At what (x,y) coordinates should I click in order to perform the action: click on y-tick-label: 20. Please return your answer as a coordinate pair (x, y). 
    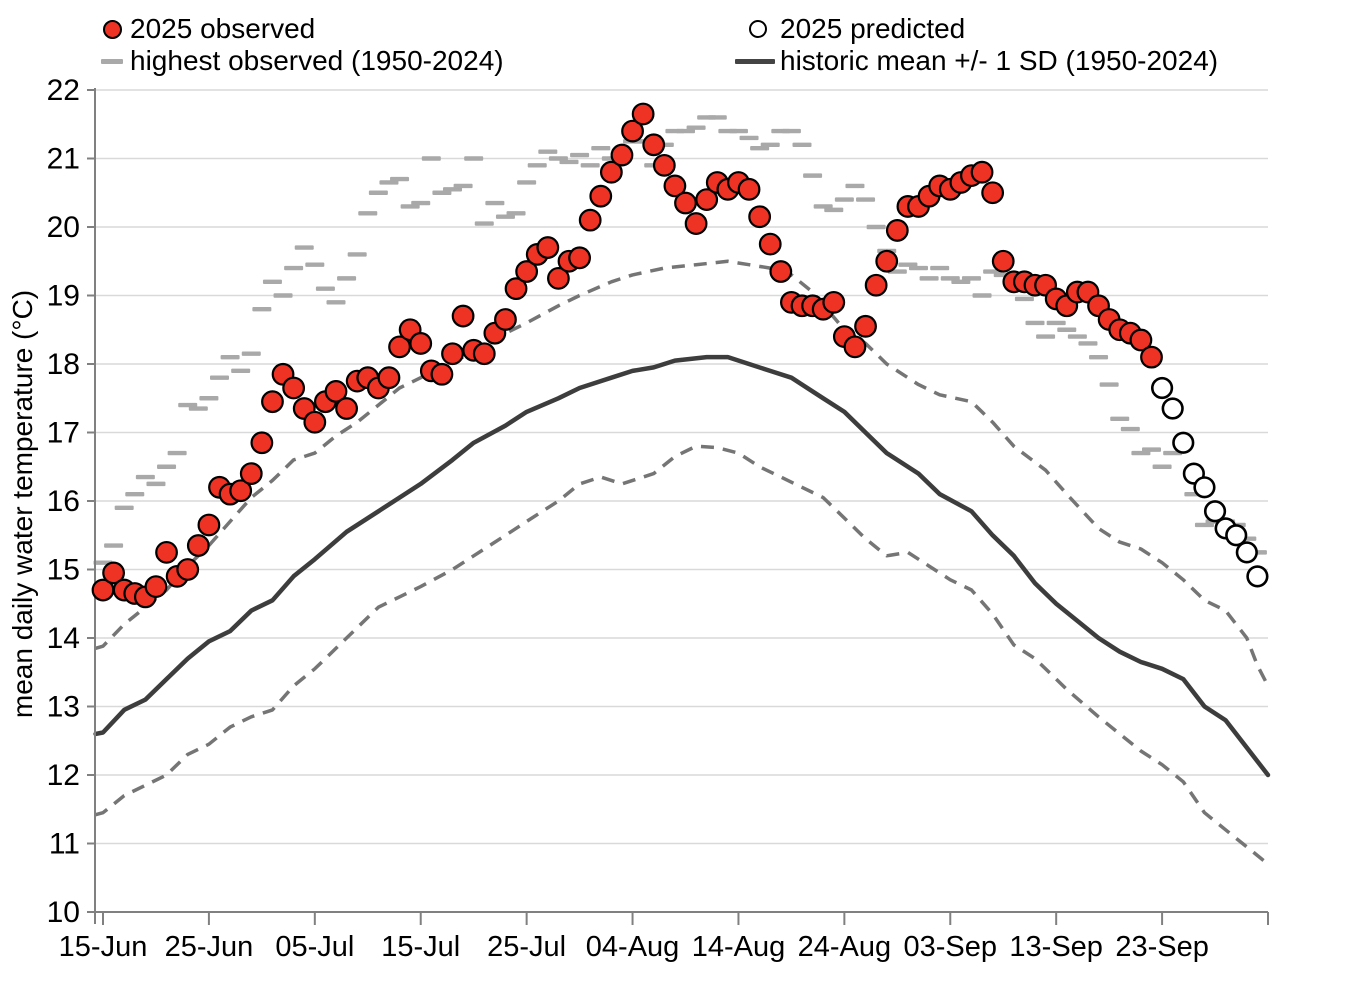
    Looking at the image, I should click on (63, 227).